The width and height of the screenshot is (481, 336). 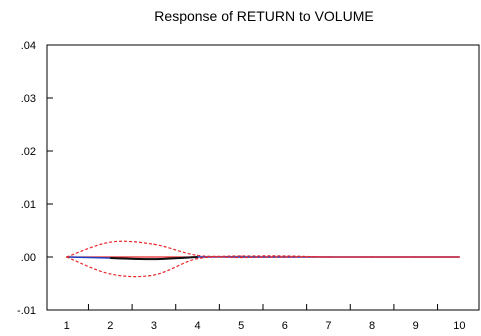 I want to click on x-tick-label: 2, so click(x=110, y=326).